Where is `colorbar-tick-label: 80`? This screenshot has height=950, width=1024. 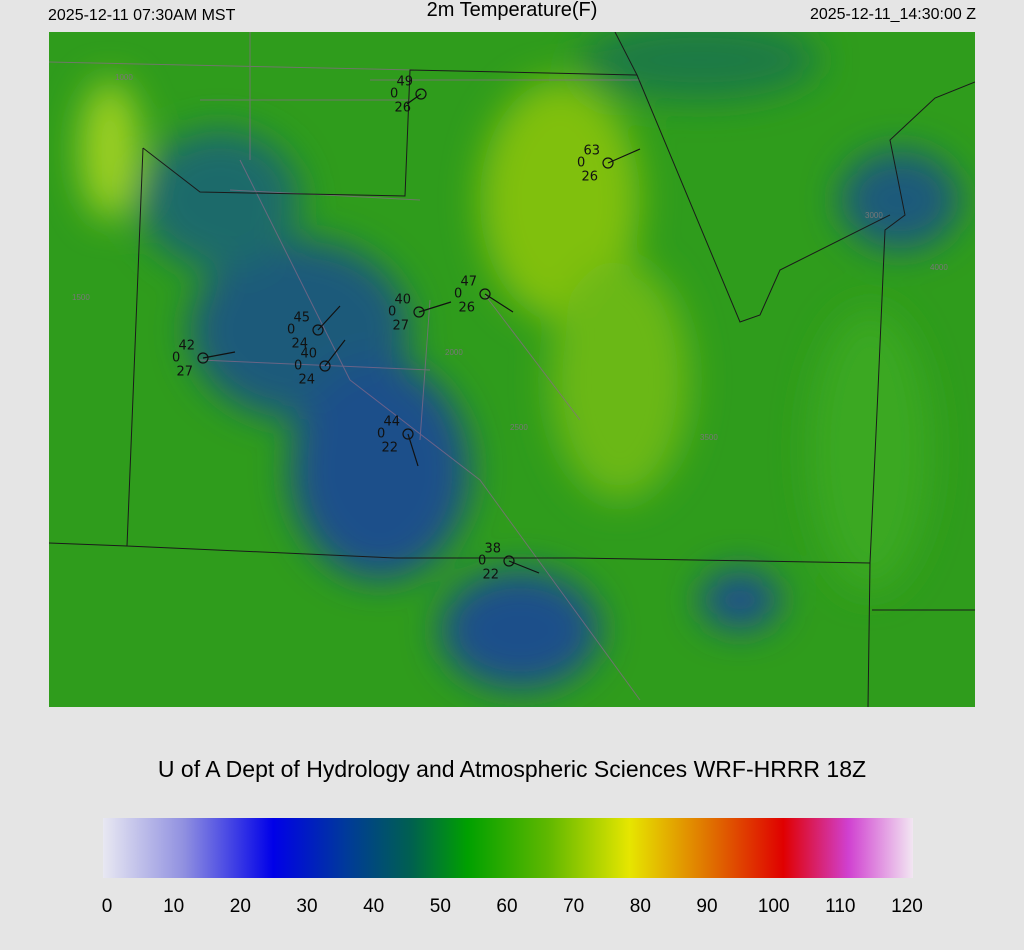
colorbar-tick-label: 80 is located at coordinates (640, 906).